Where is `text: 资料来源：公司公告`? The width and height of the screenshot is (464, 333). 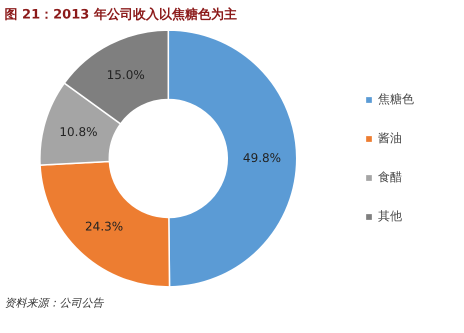
text: 资料来源：公司公告 is located at coordinates (54, 303).